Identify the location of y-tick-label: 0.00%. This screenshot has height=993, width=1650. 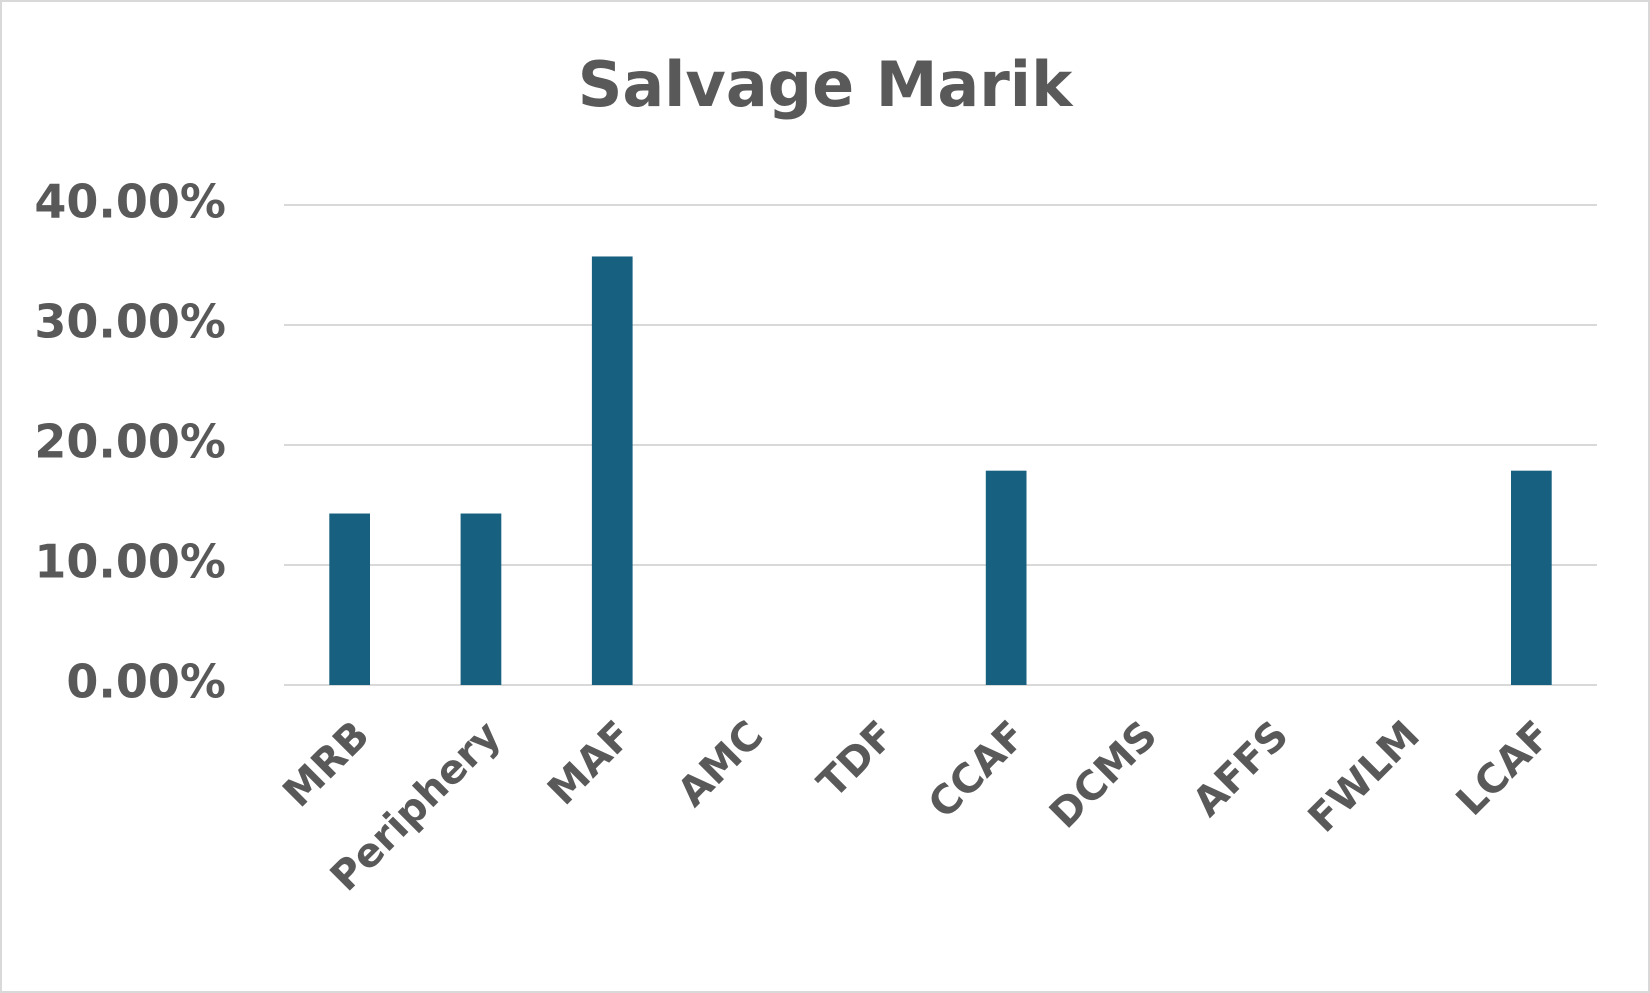
(146, 682).